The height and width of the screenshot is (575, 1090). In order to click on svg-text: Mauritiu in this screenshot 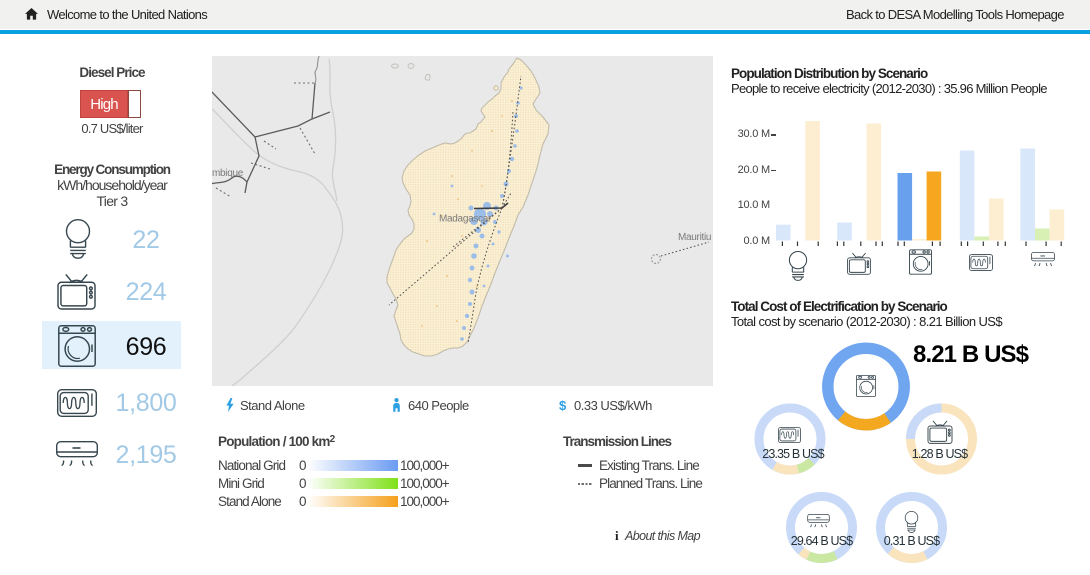, I will do `click(694, 237)`.